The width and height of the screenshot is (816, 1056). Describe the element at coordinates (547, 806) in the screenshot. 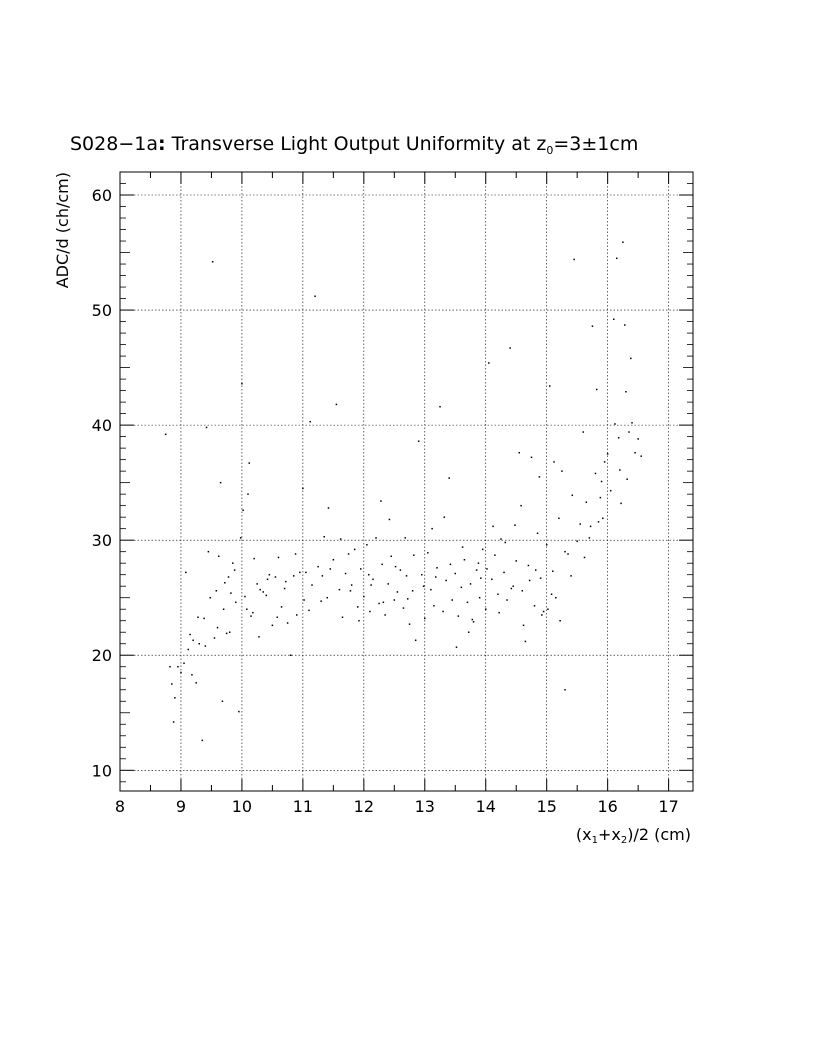

I see `x-tick-label: 15` at that location.